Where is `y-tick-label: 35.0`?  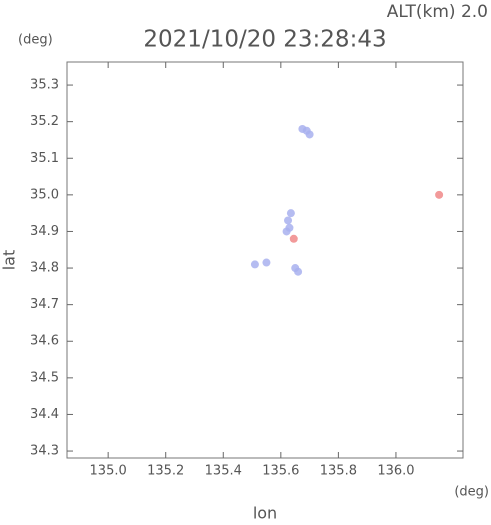 y-tick-label: 35.0 is located at coordinates (44, 194).